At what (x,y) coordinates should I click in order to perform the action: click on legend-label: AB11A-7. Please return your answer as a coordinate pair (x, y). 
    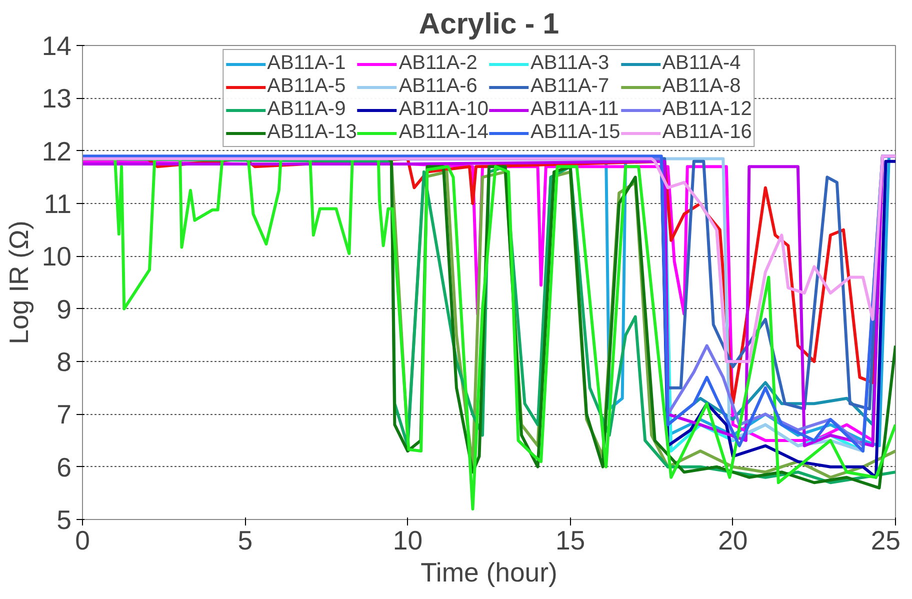
    Looking at the image, I should click on (570, 86).